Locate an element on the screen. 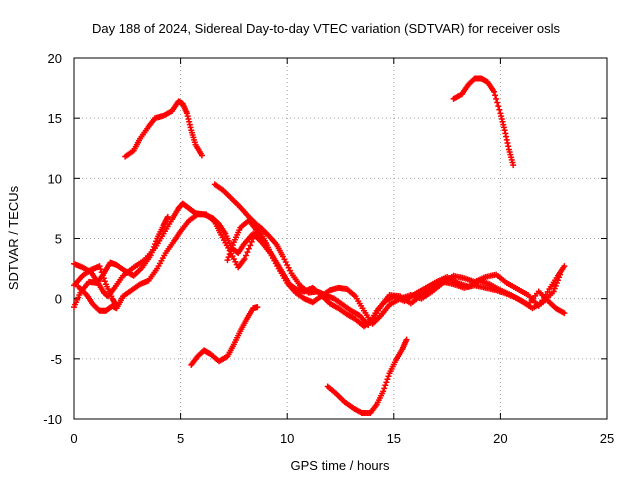 The image size is (640, 480). x-tick-label: 25 is located at coordinates (607, 438).